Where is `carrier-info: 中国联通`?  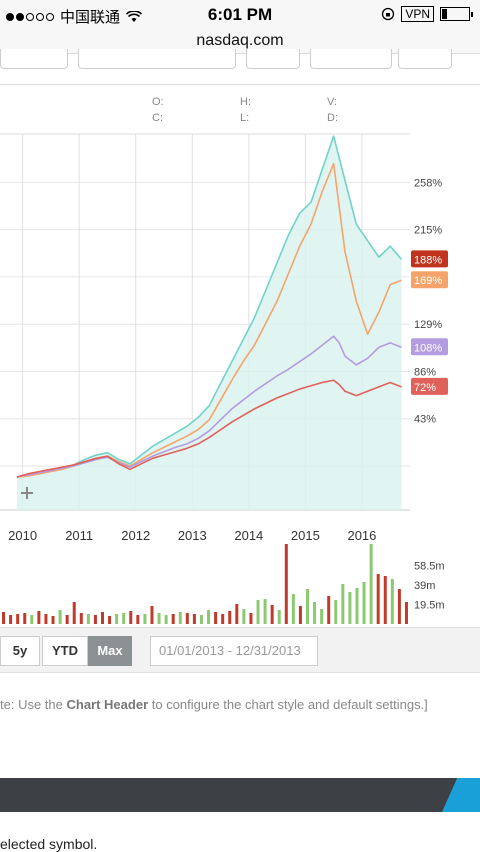
carrier-info: 中国联通 is located at coordinates (74, 16).